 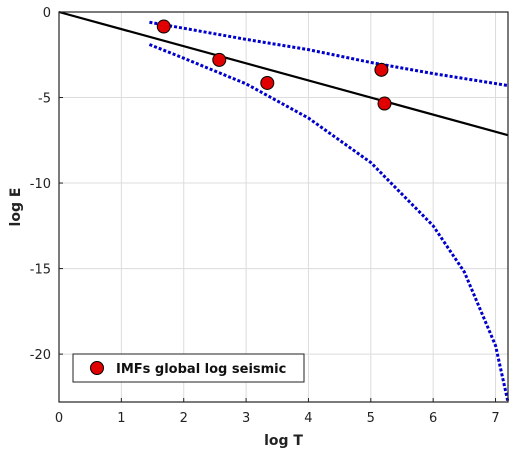 I want to click on y-tick-label: -20, so click(x=40, y=355).